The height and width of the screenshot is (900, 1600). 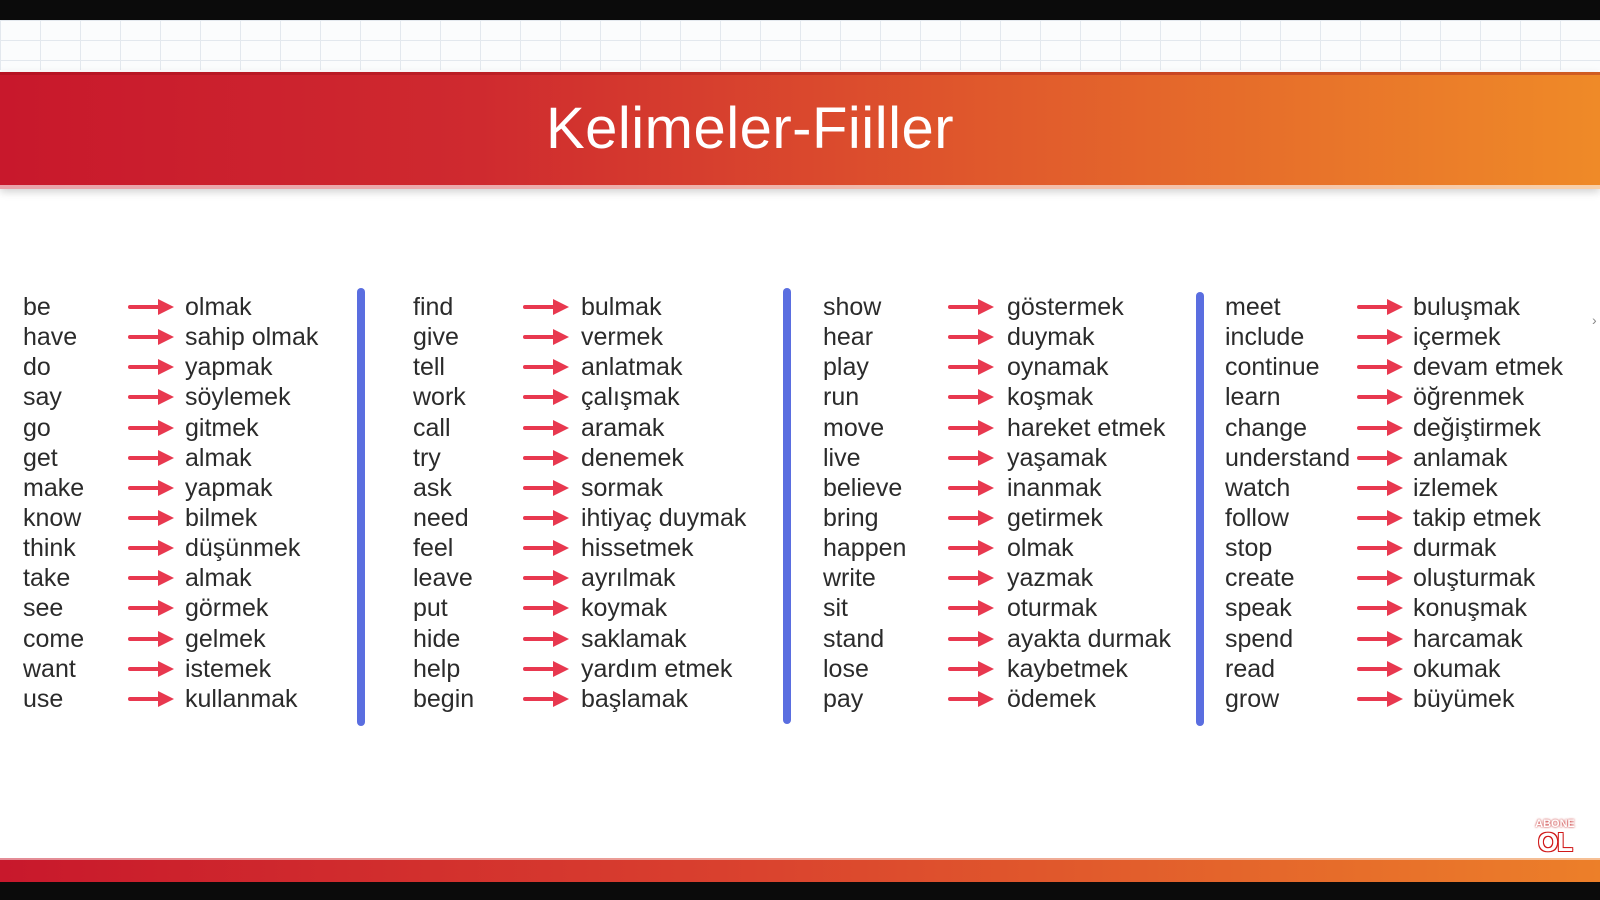 What do you see at coordinates (1250, 668) in the screenshot?
I see `english-verb: read` at bounding box center [1250, 668].